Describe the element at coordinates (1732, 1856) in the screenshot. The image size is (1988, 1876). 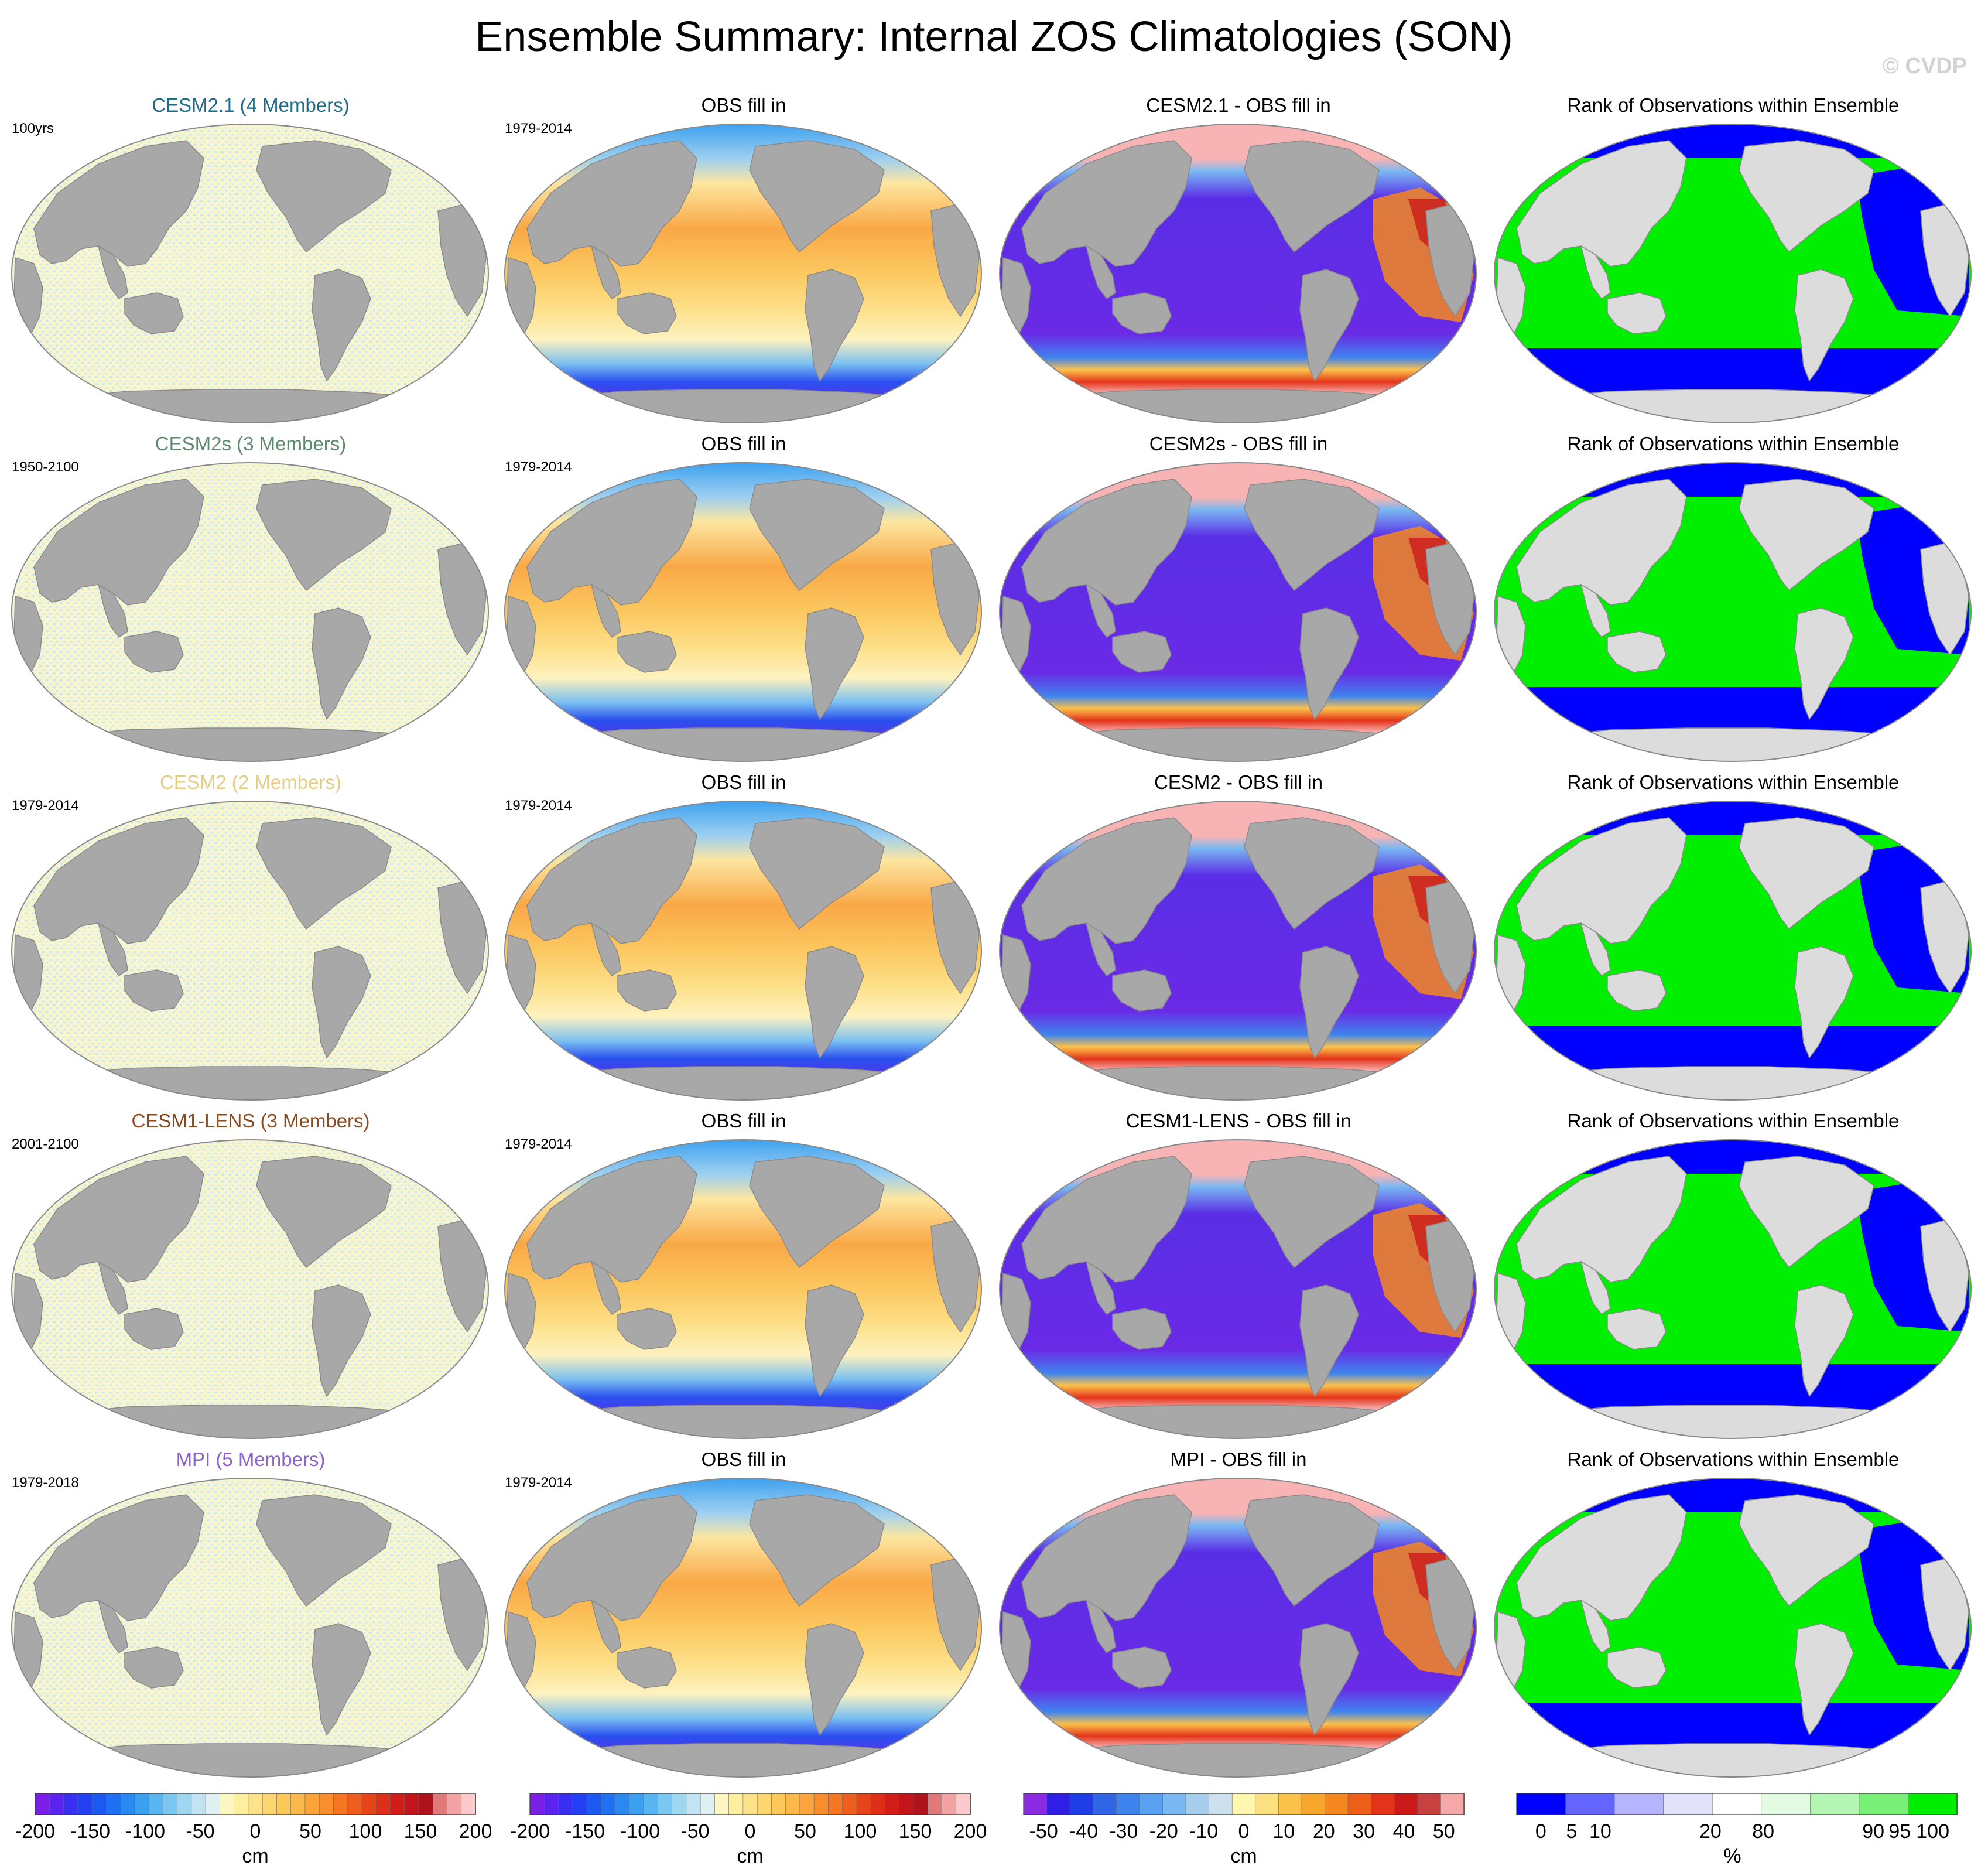
I see `colorbar-units-label: %` at that location.